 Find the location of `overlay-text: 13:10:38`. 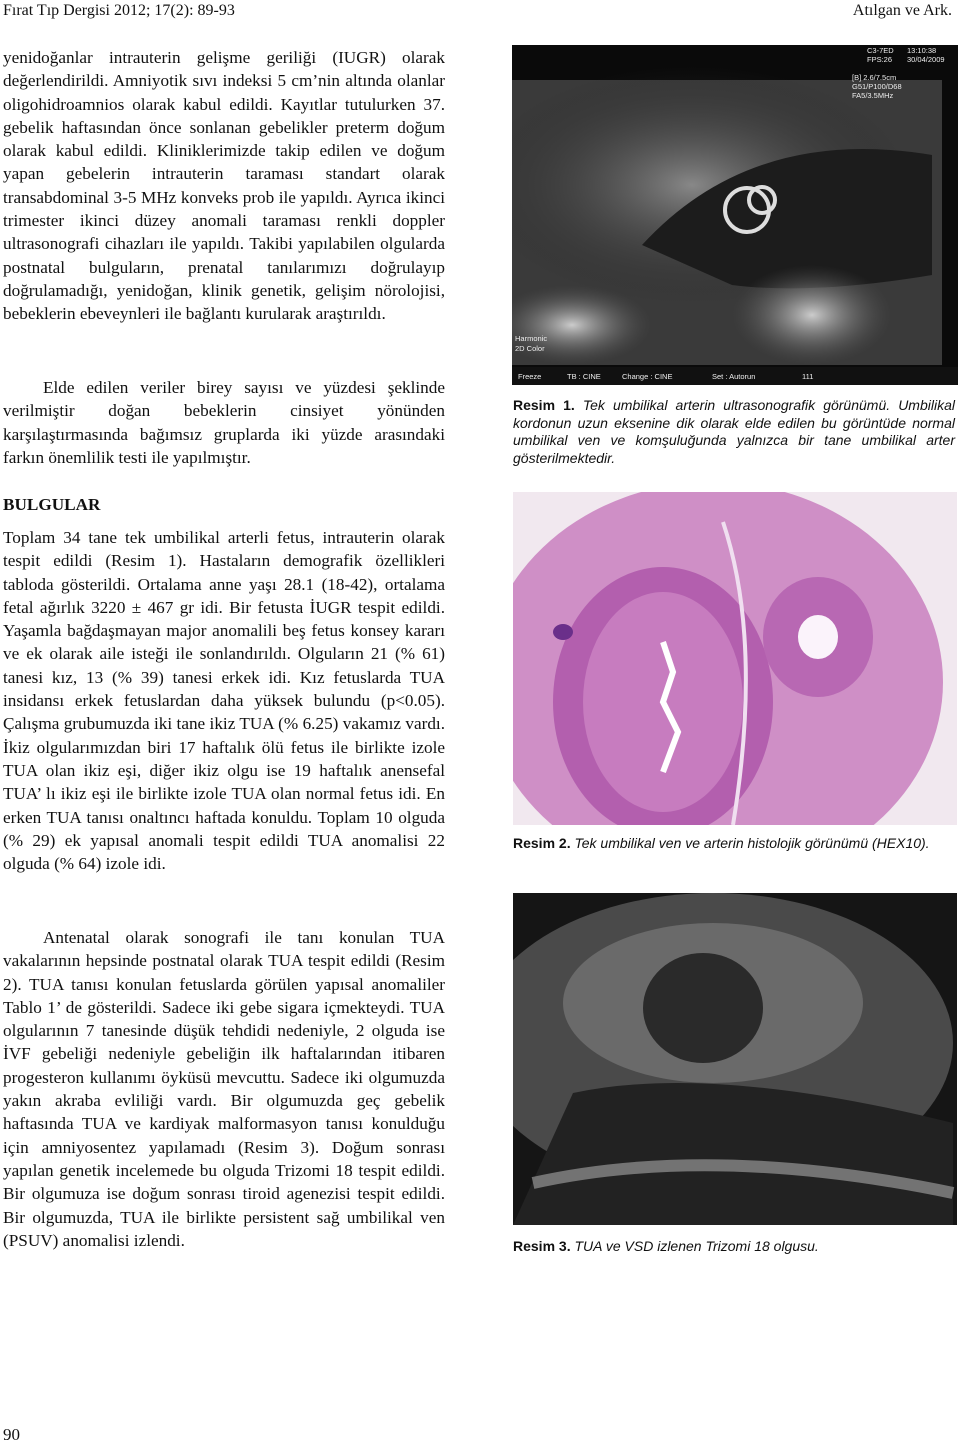

overlay-text: 13:10:38 is located at coordinates (921, 50).